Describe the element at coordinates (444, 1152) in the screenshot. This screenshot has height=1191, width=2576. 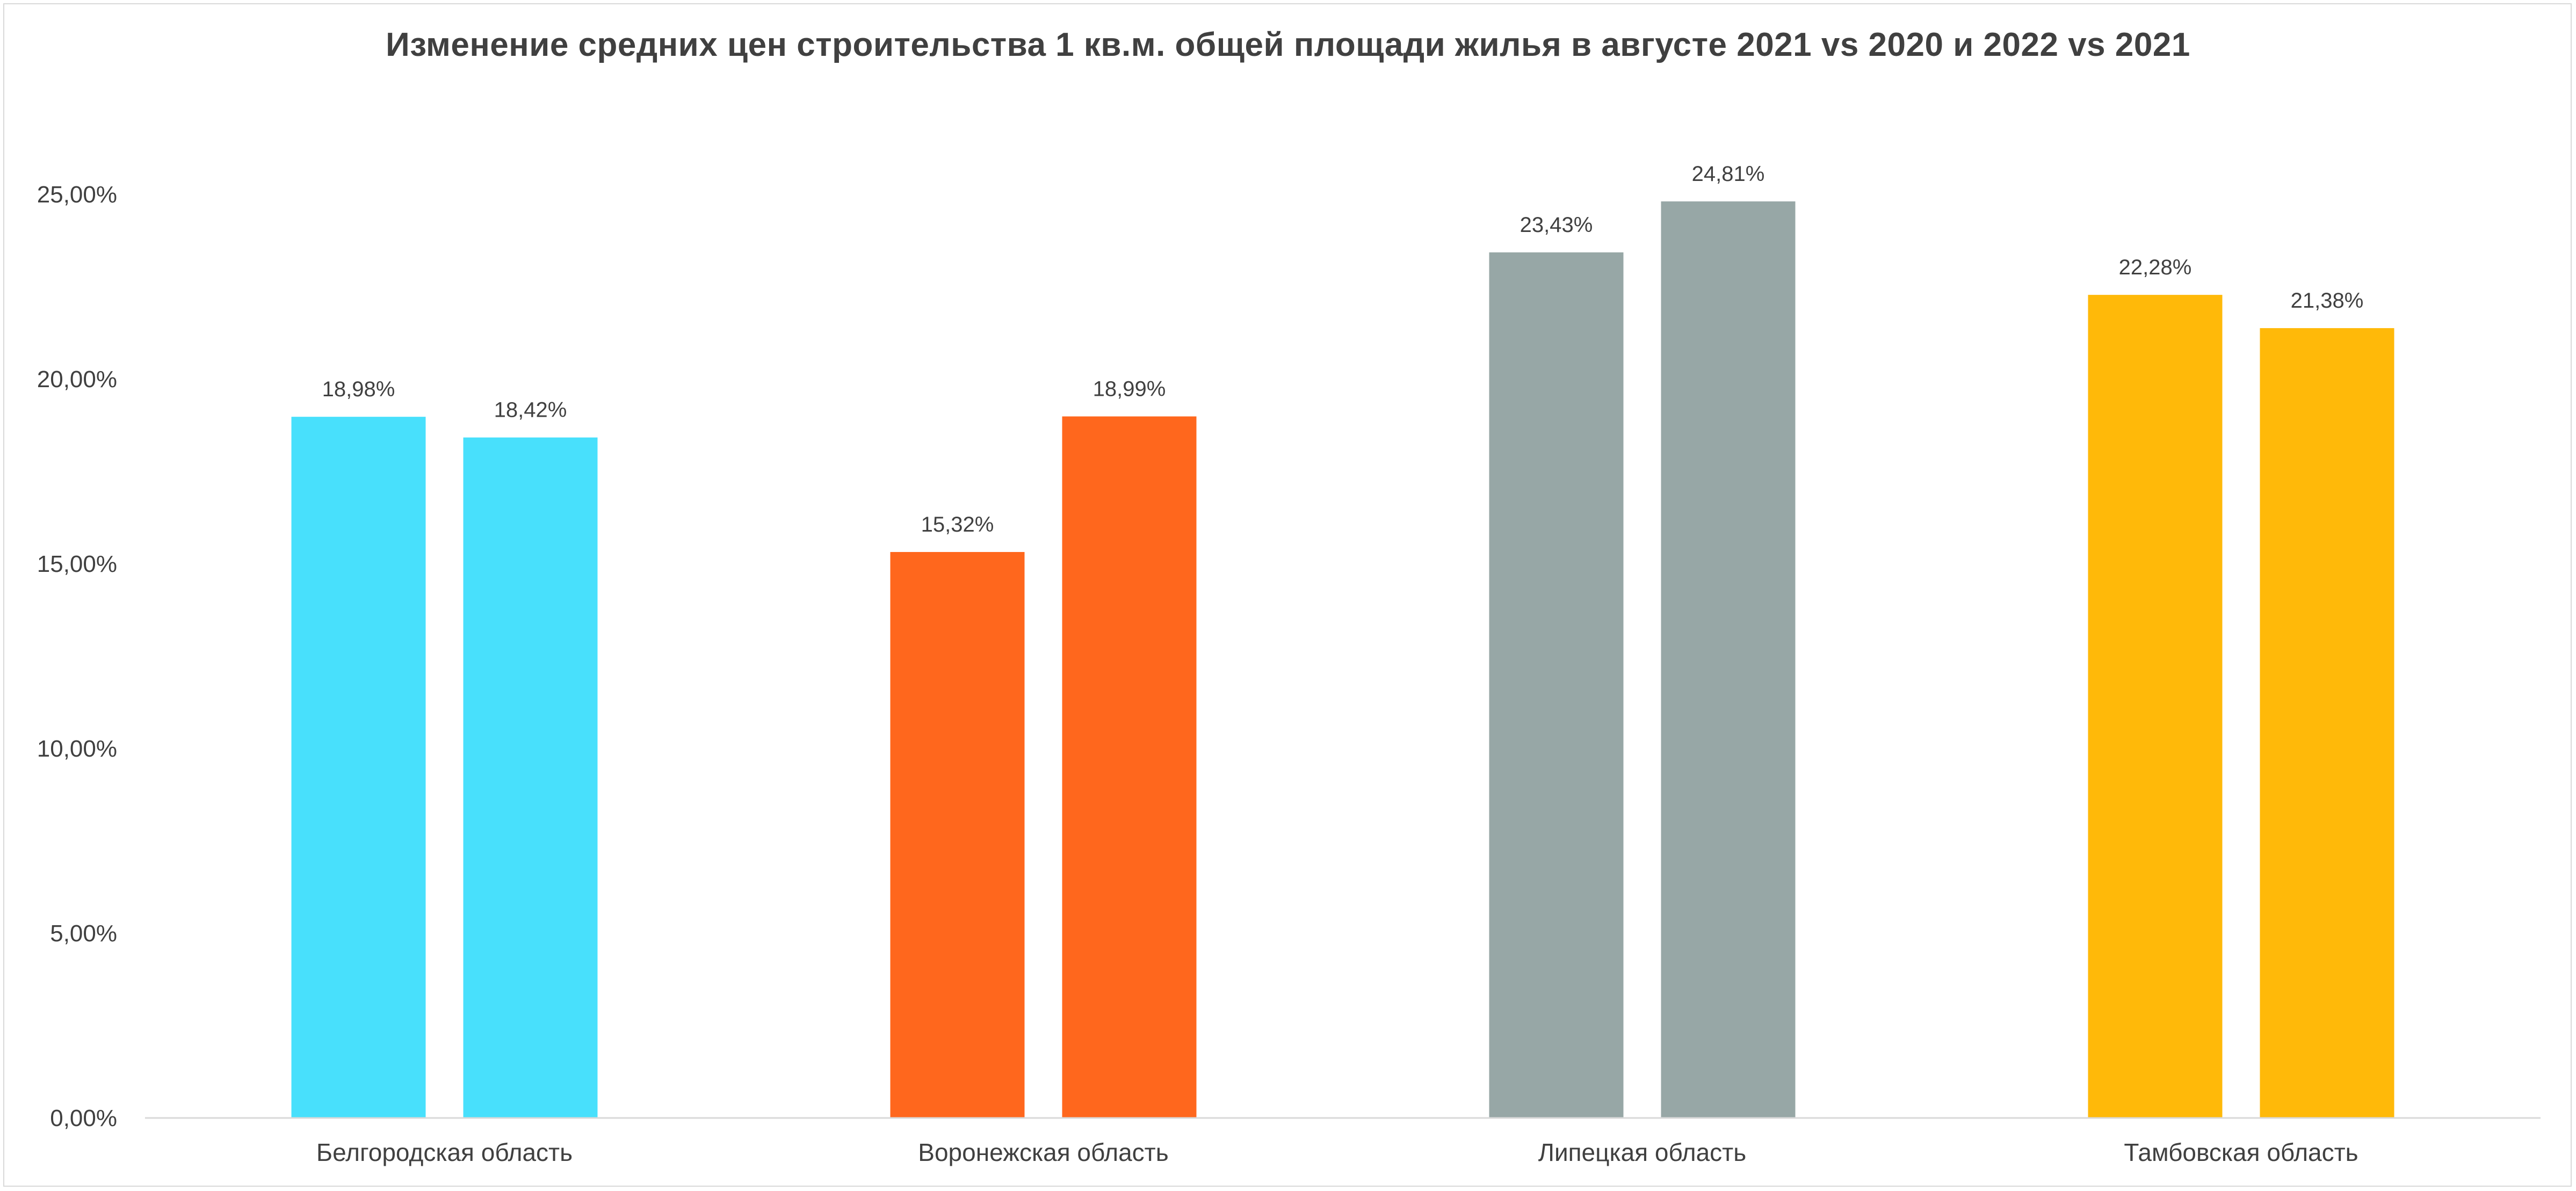
I see `category-label: Белгородская область` at that location.